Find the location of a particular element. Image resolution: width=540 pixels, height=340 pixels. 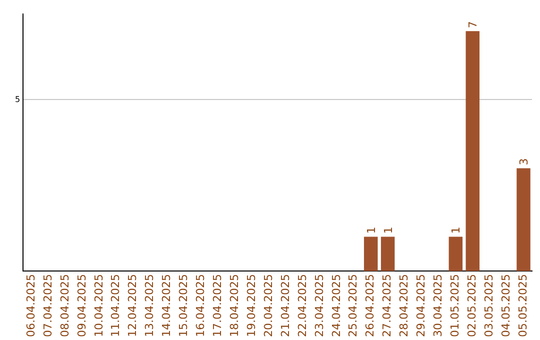

x-tick-label: 01.05.2025 is located at coordinates (455, 306).